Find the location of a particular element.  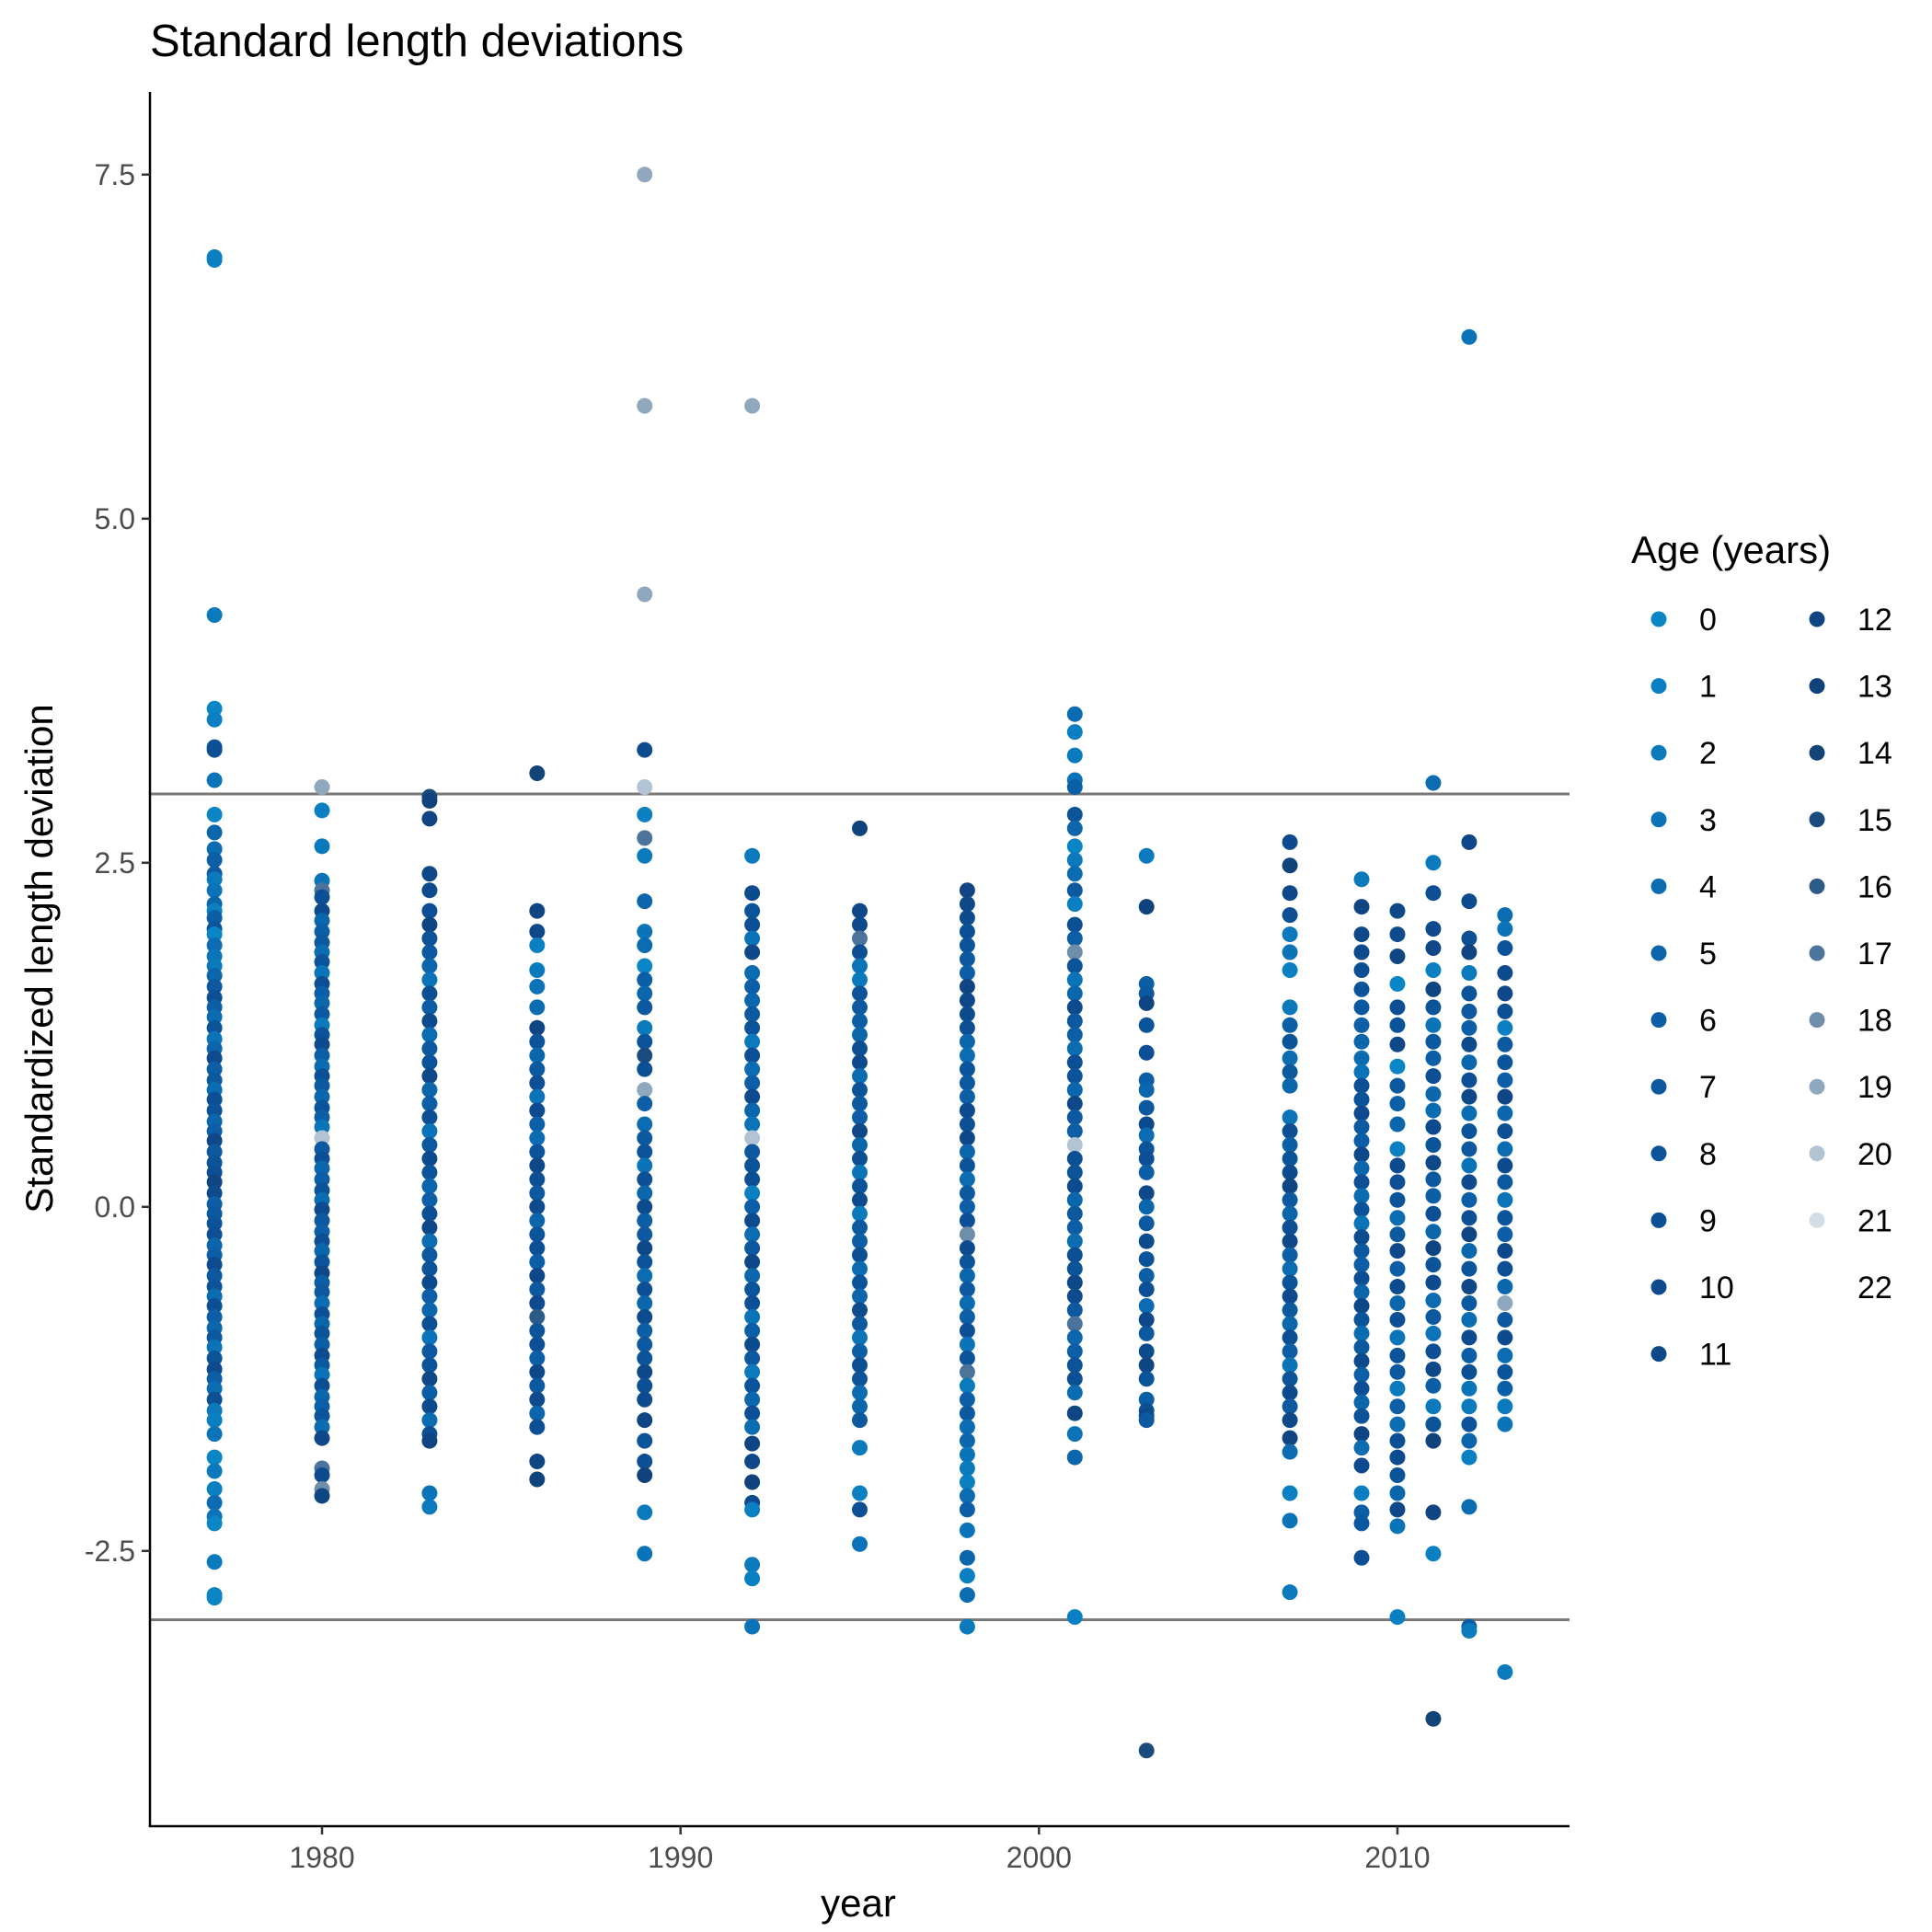

x-tick-label: 1990 is located at coordinates (680, 1857).